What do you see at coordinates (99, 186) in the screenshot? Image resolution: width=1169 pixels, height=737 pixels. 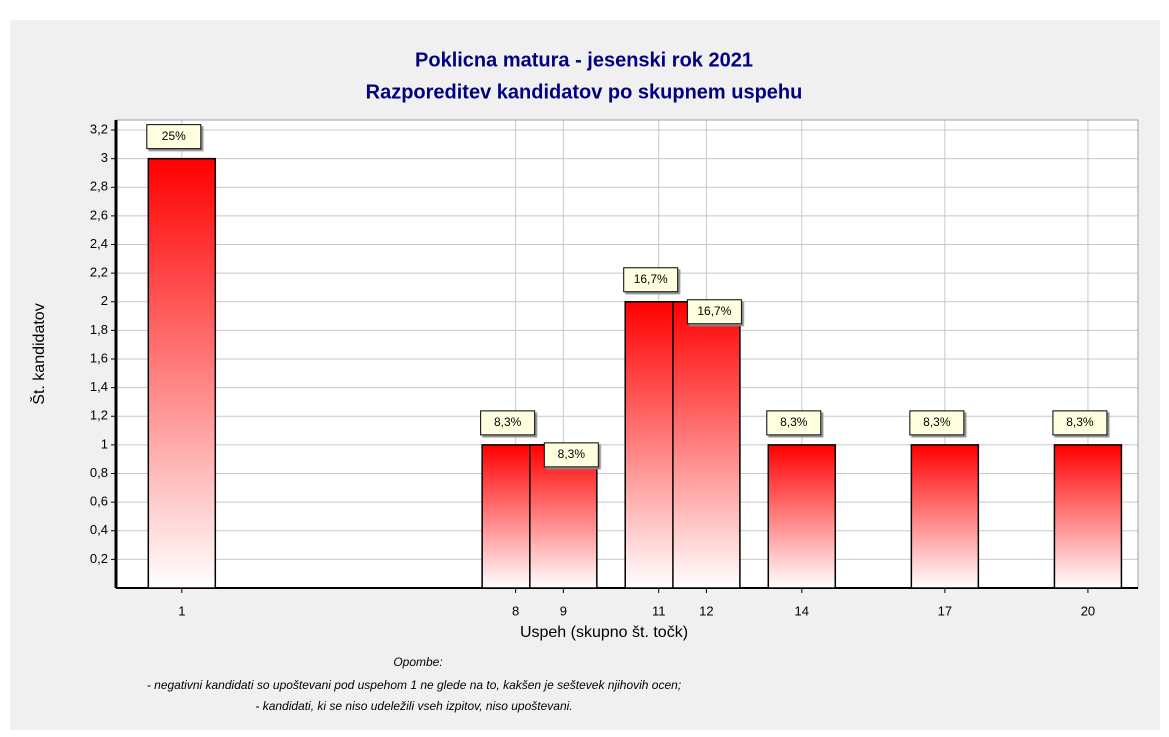 I see `y-tick-label: 2,8` at bounding box center [99, 186].